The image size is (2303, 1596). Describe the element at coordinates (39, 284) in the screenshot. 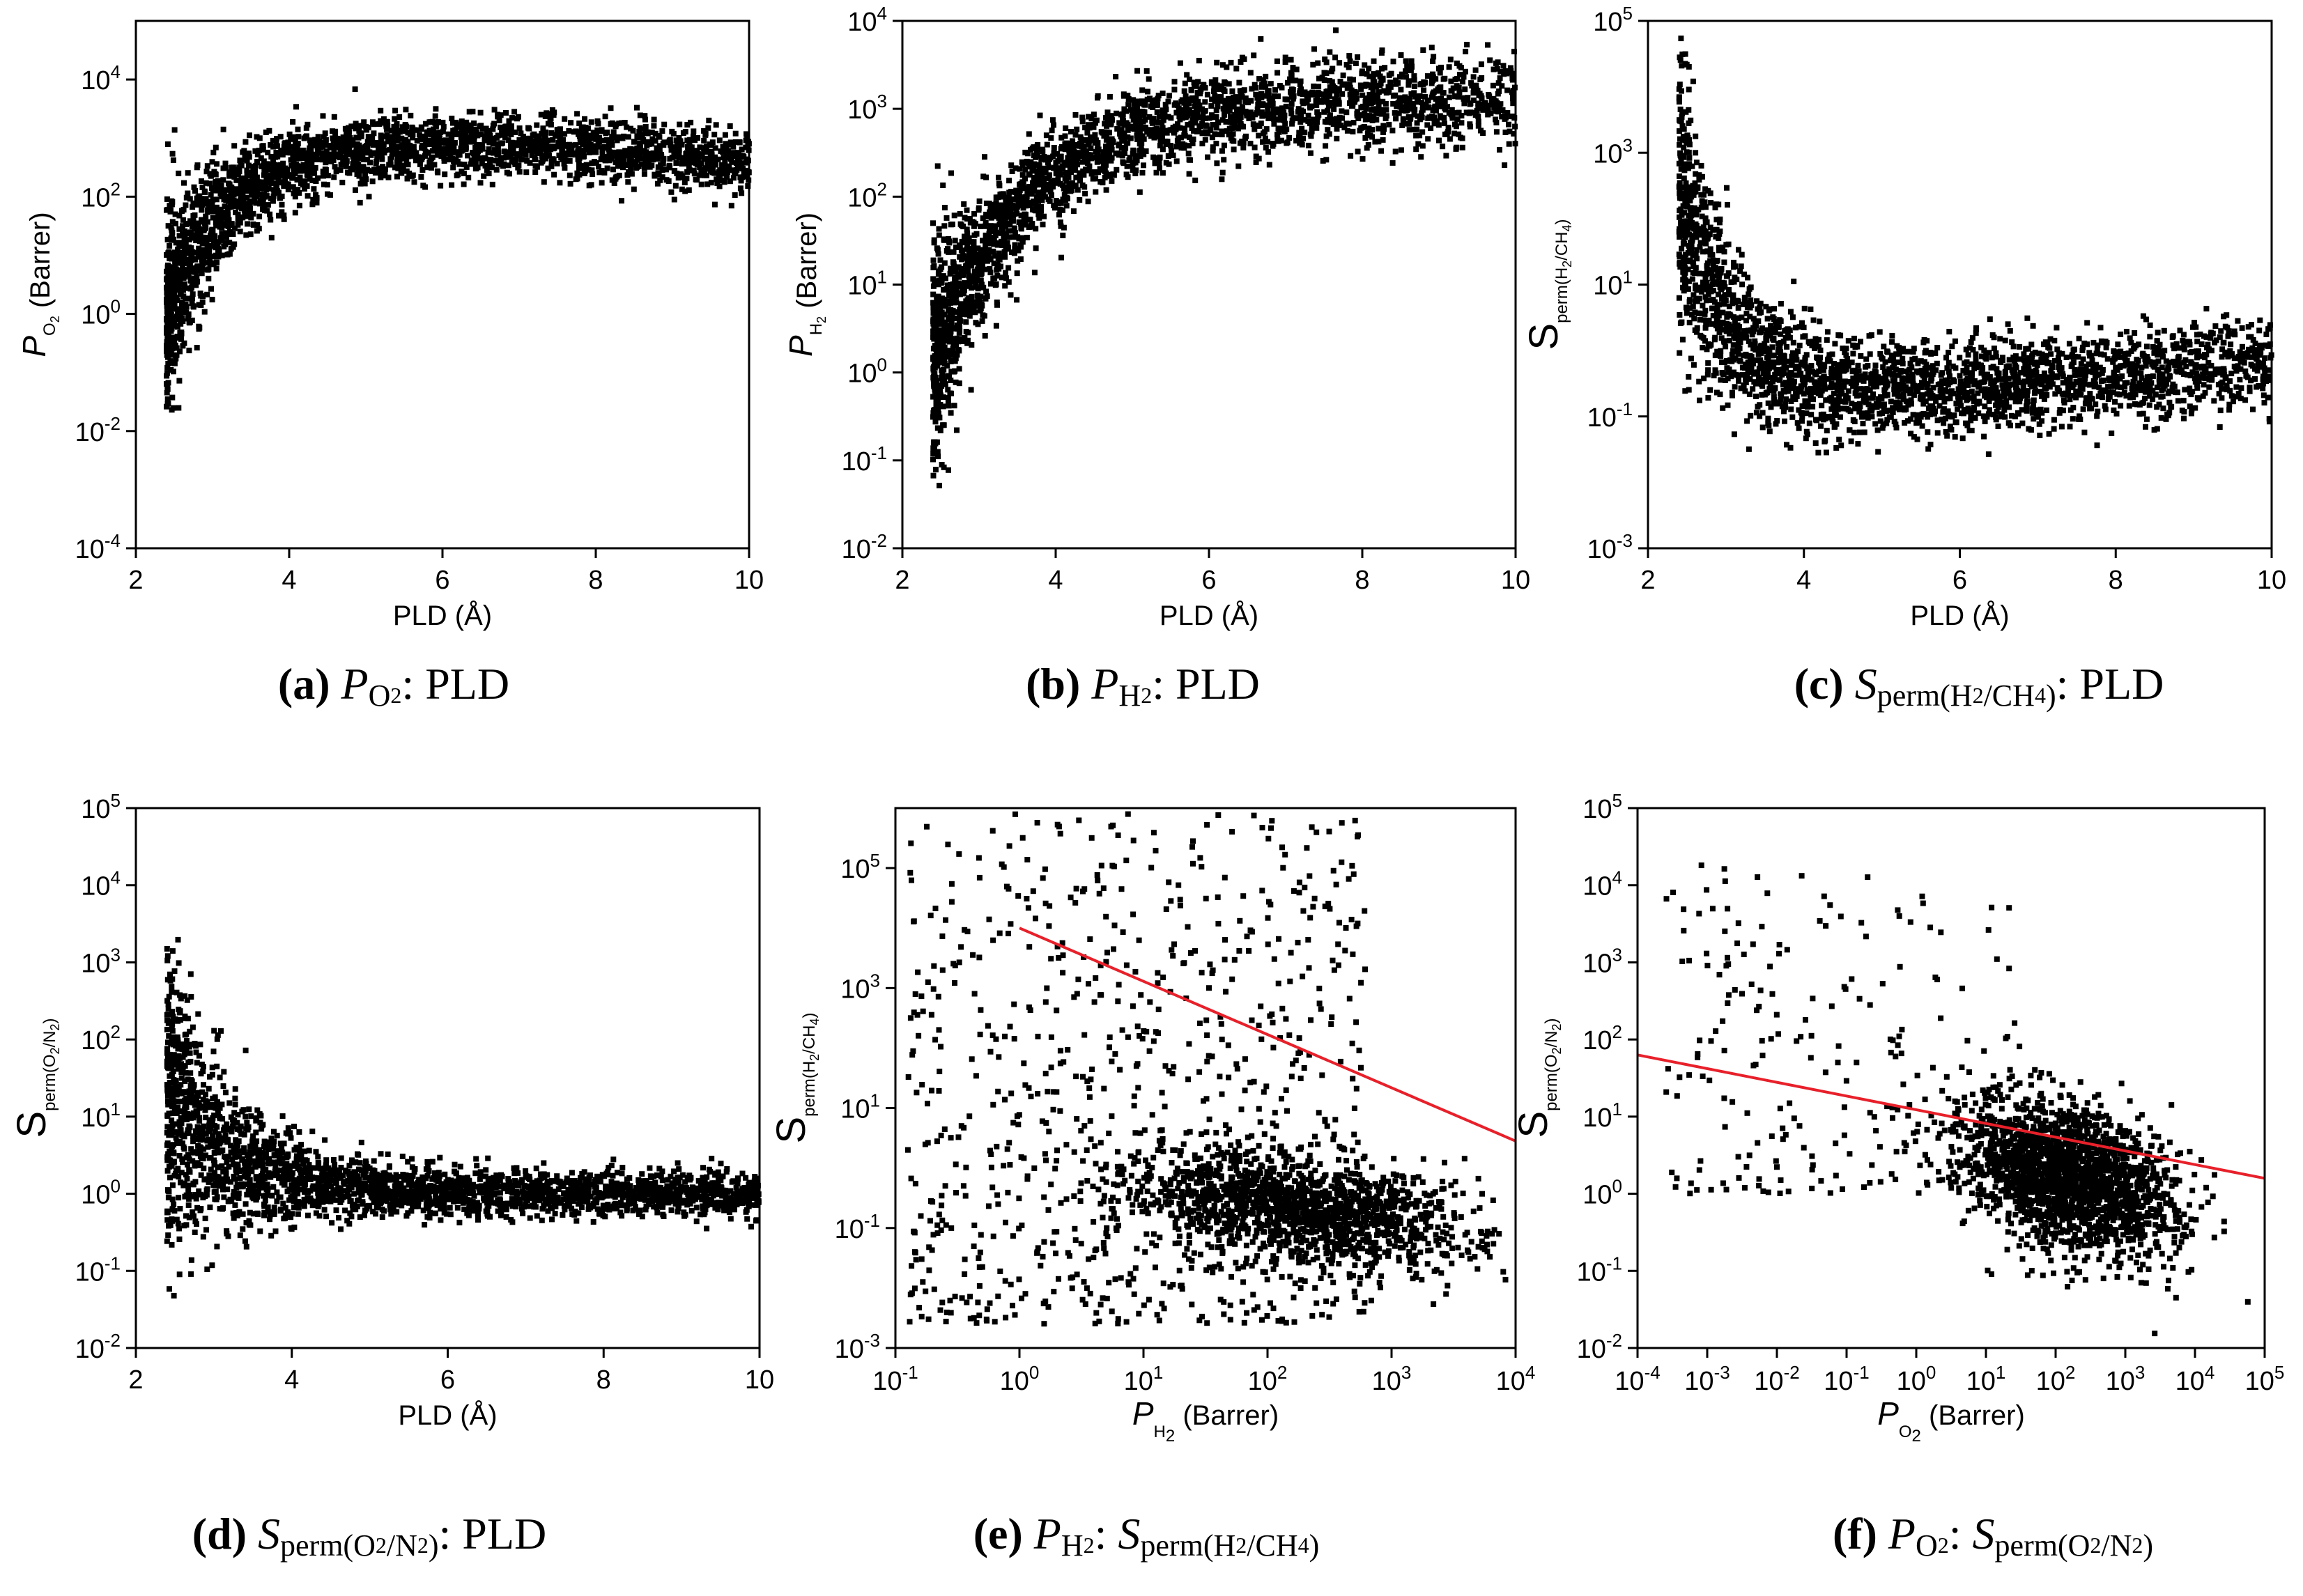

I see `y-axis-label: PO2 (Barrer)` at that location.